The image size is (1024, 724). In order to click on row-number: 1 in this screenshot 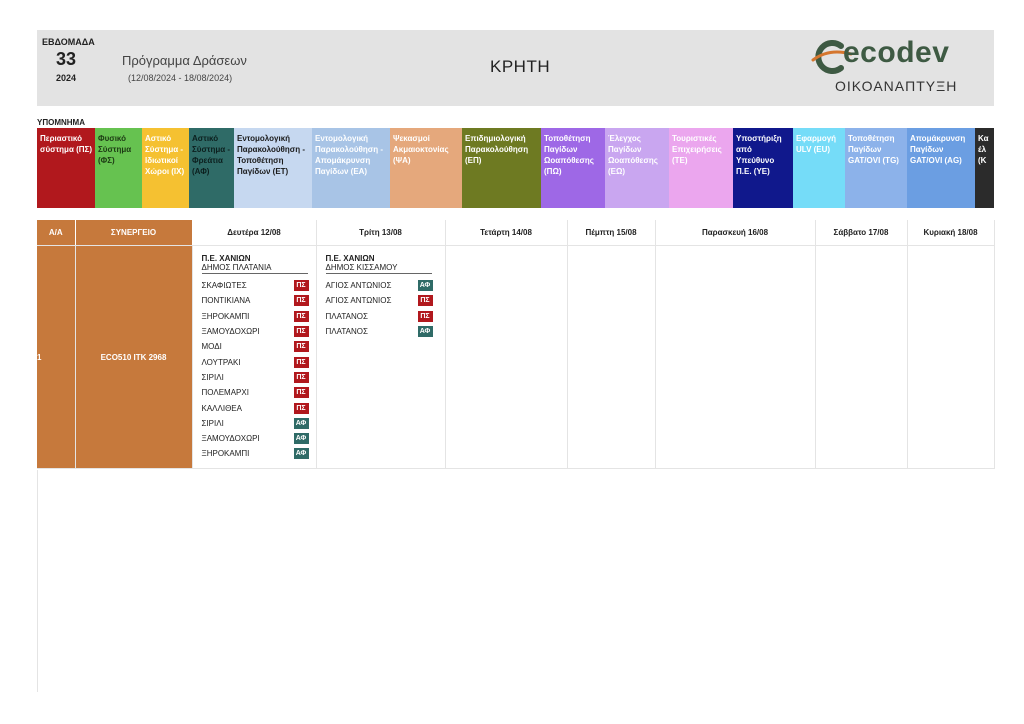, I will do `click(56, 357)`.